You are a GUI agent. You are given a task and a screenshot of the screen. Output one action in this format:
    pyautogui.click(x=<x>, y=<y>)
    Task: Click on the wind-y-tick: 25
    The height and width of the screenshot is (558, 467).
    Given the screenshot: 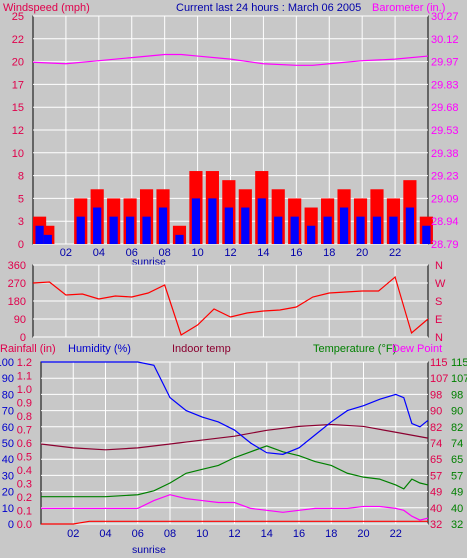 What is the action you would take?
    pyautogui.click(x=18, y=17)
    